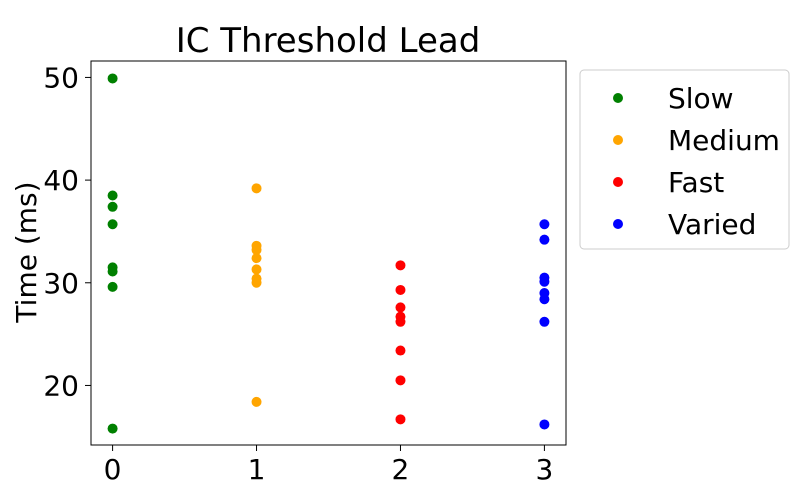 The width and height of the screenshot is (800, 500). What do you see at coordinates (61, 77) in the screenshot?
I see `y-tick-label: 50` at bounding box center [61, 77].